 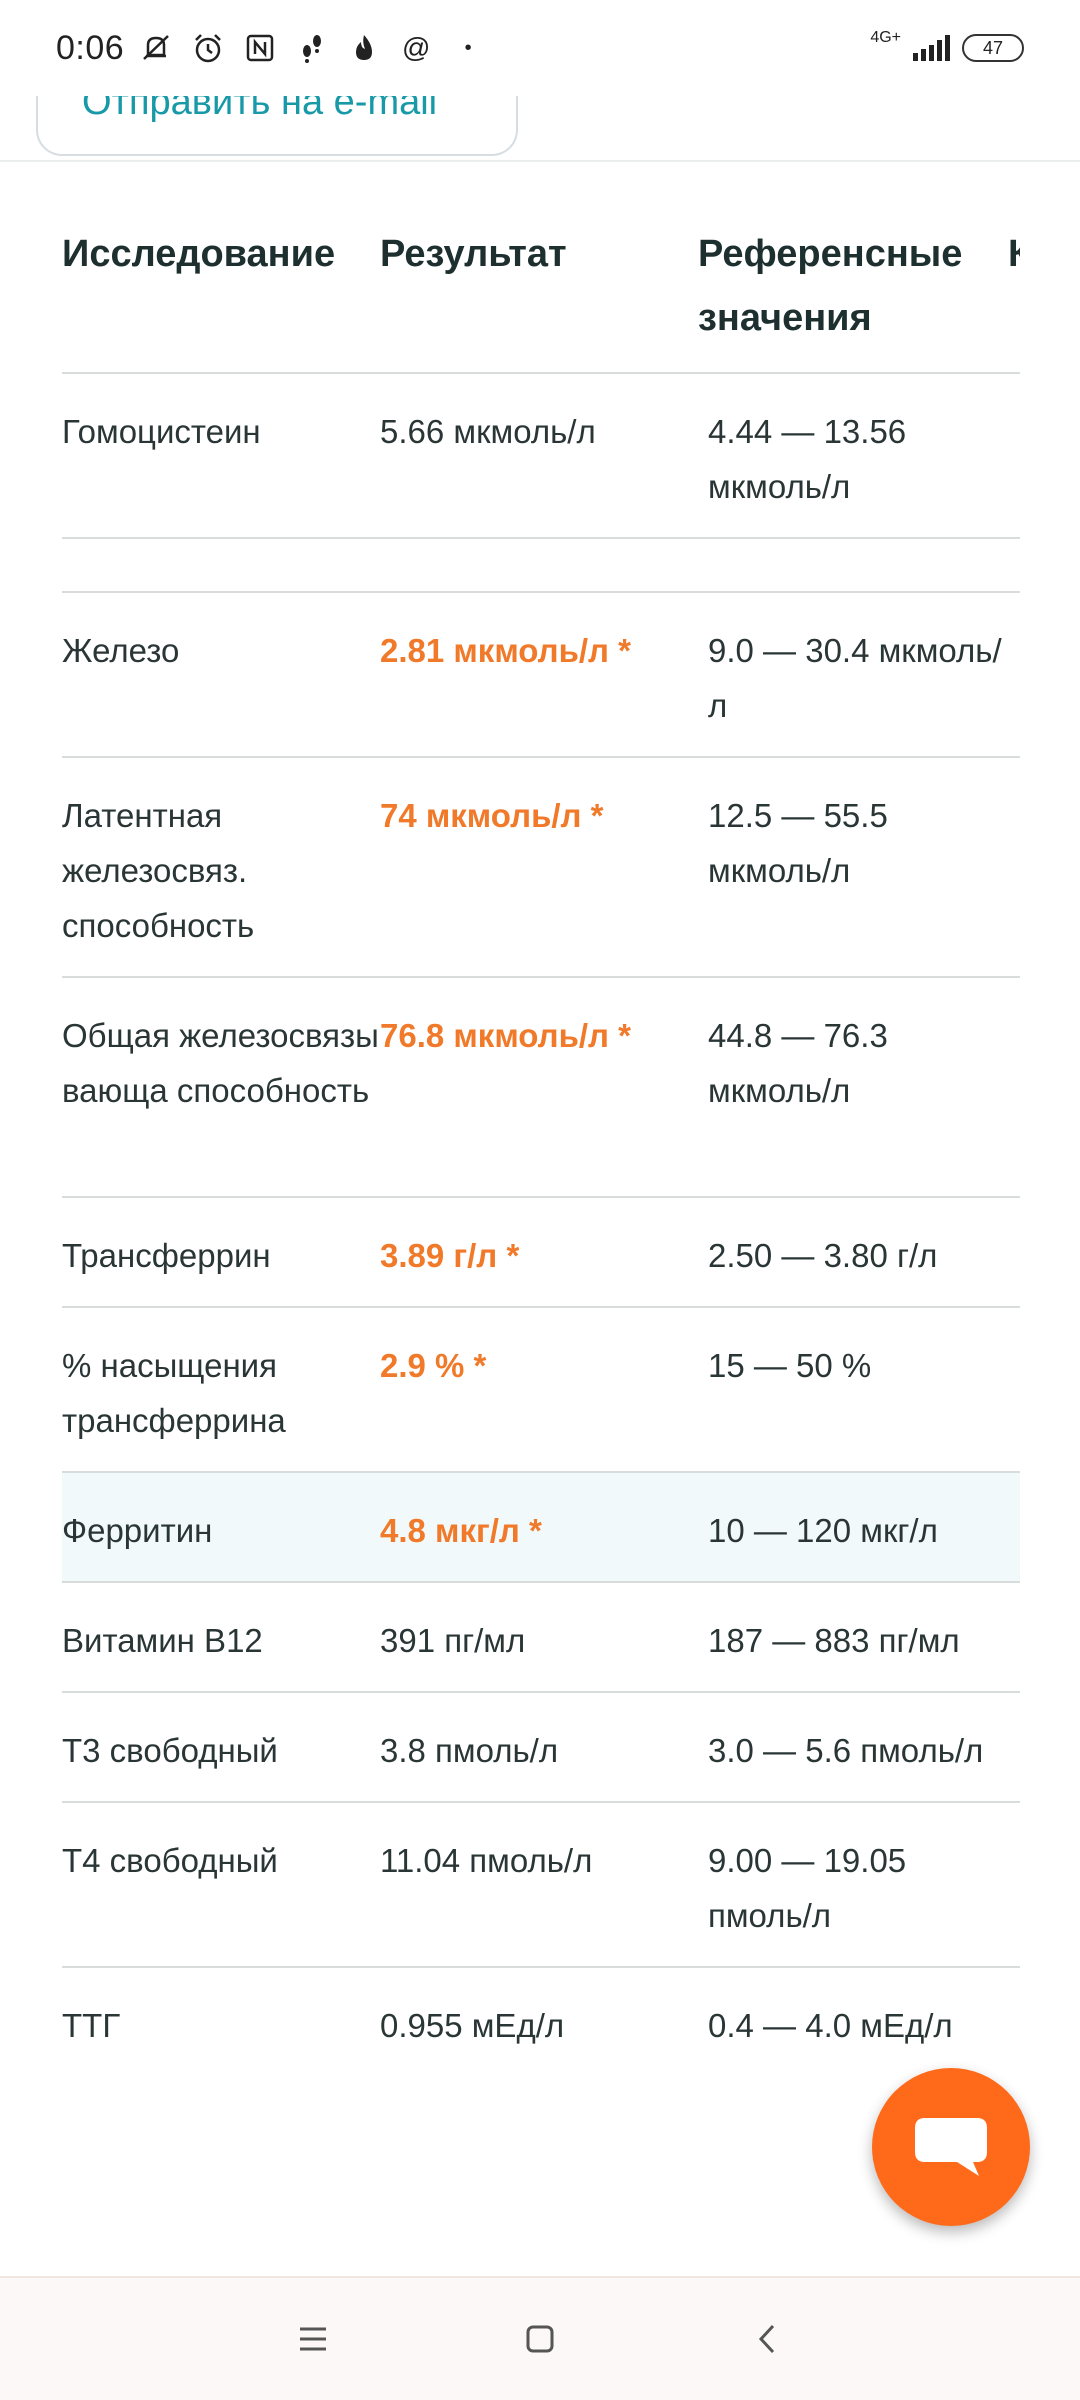 What do you see at coordinates (541, 1253) in the screenshot?
I see `table-row: Трансферрин 3.89 г/л * 2.50 — 3.80 г/л` at bounding box center [541, 1253].